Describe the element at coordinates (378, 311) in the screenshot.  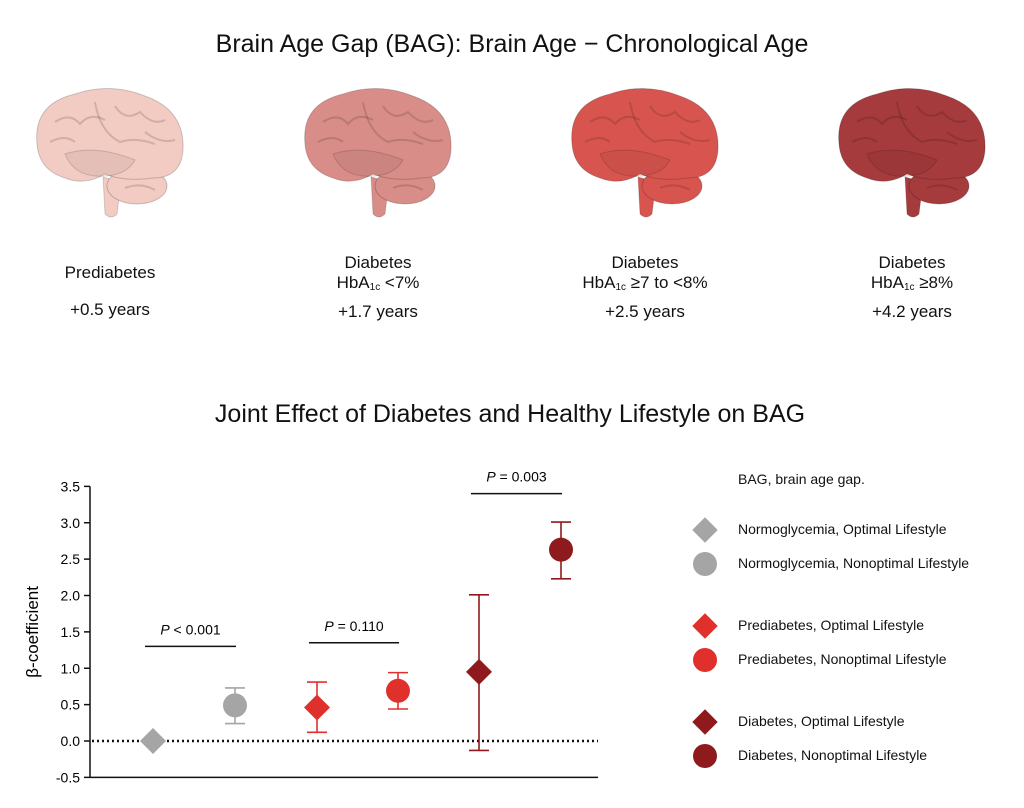
I see `brain-age-gap-value: +1.7 years` at that location.